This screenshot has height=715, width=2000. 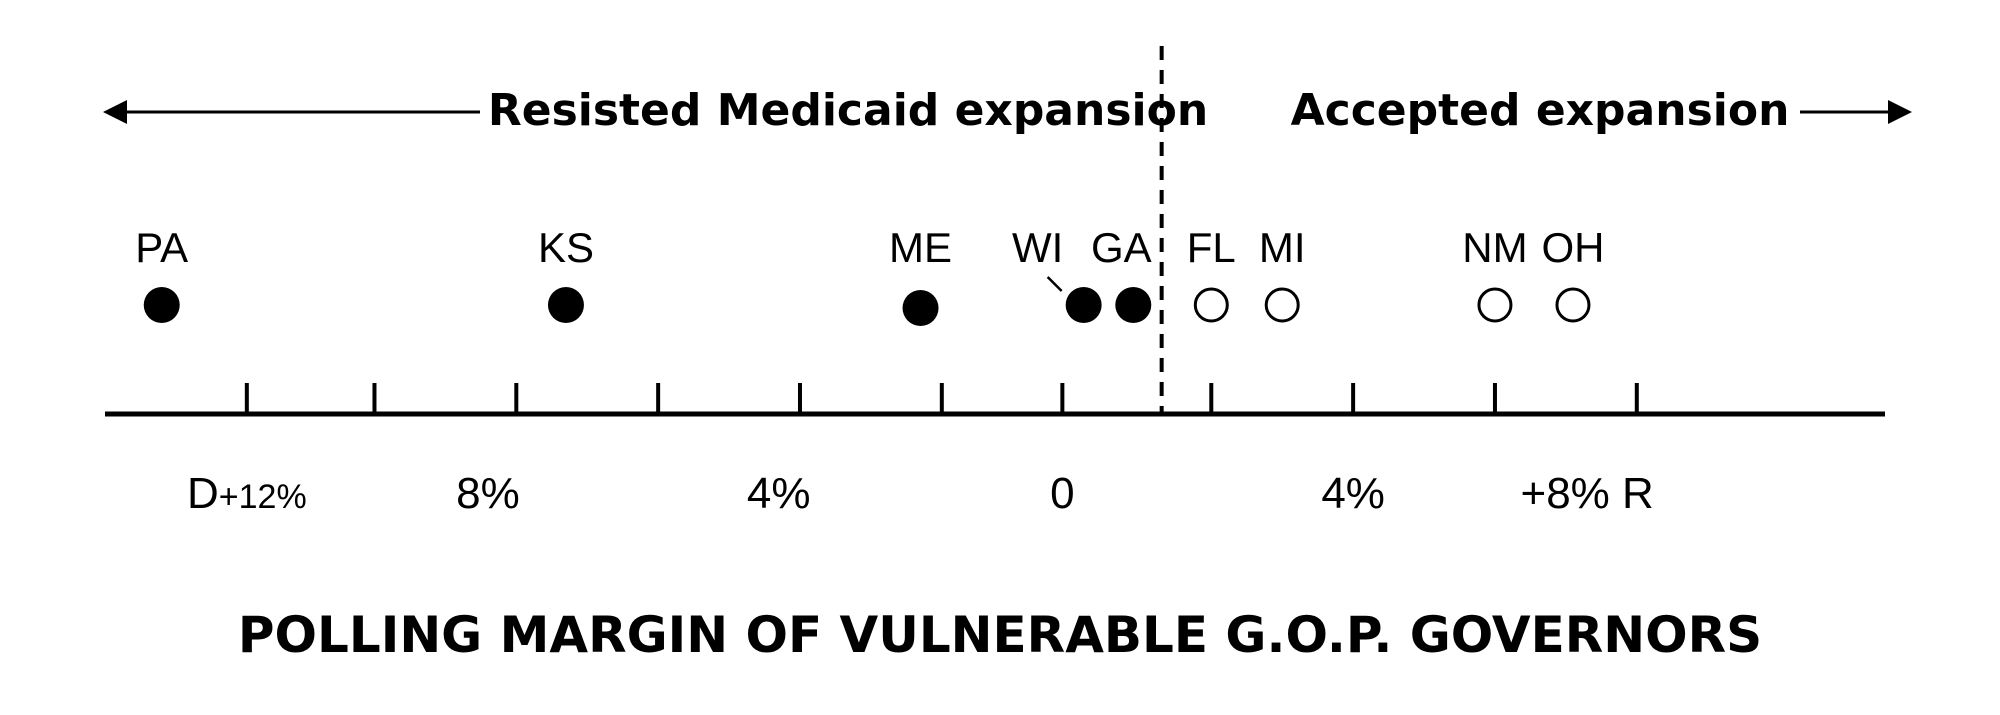 What do you see at coordinates (1083, 305) in the screenshot?
I see `point-wi` at bounding box center [1083, 305].